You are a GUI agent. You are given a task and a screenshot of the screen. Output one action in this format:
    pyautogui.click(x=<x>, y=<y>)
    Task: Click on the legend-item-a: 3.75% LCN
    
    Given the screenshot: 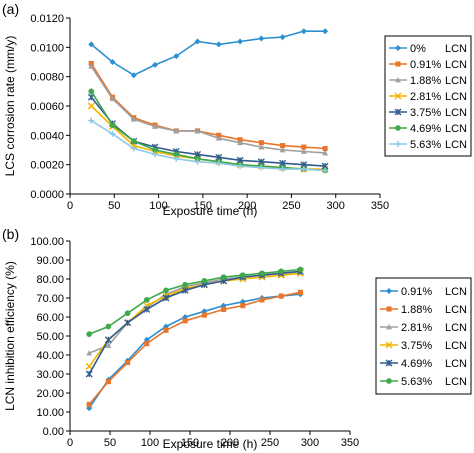 What is the action you would take?
    pyautogui.click(x=428, y=113)
    